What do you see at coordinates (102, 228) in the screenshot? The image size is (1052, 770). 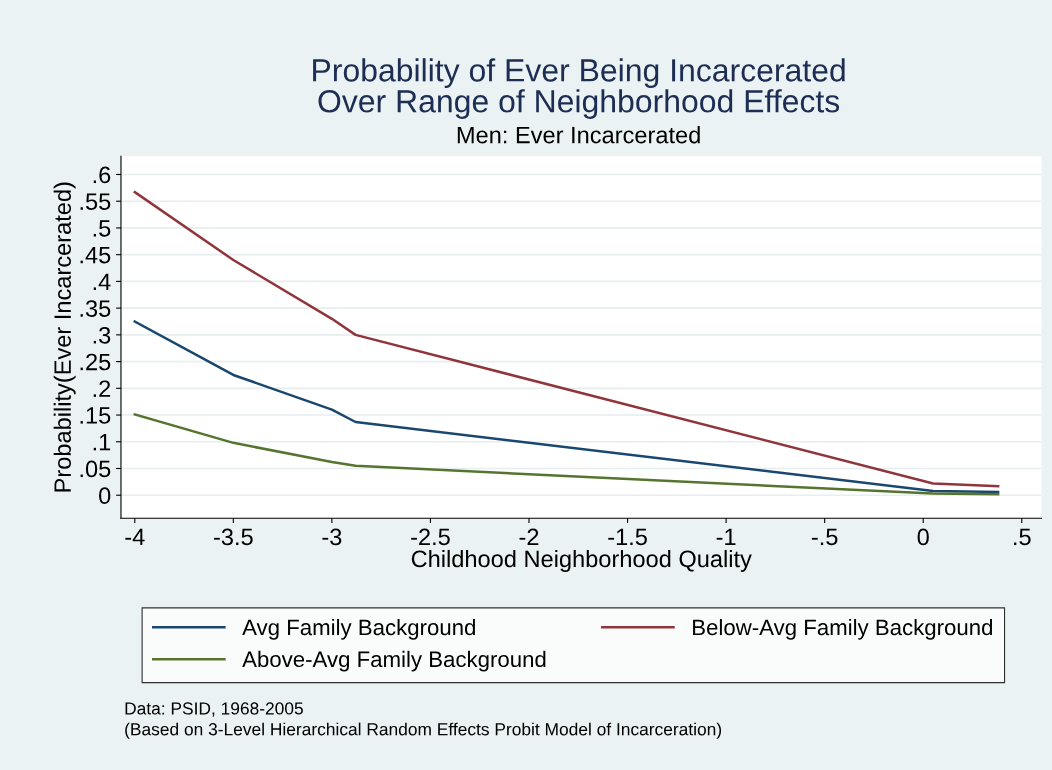 I see `y-tick-label: .5` at bounding box center [102, 228].